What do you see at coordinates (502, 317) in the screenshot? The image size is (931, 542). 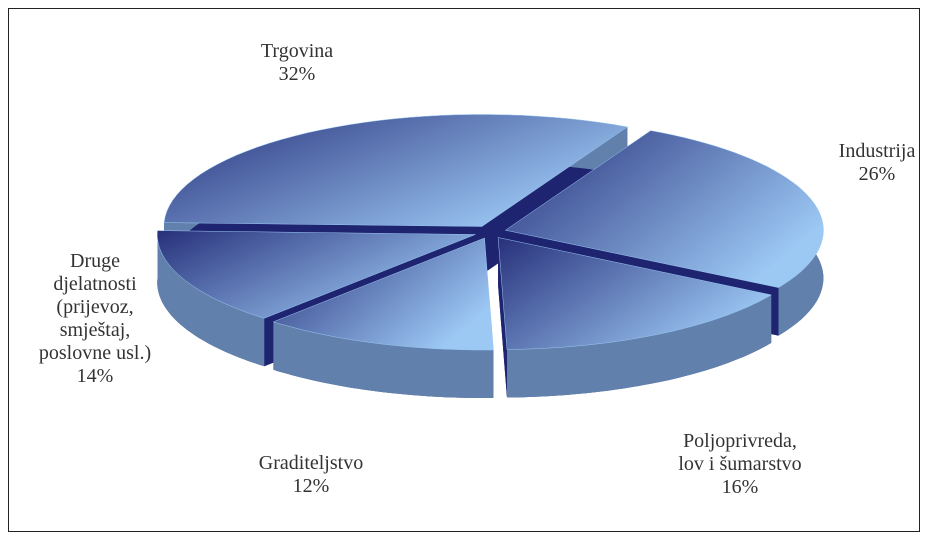 I see `slice-wall` at bounding box center [502, 317].